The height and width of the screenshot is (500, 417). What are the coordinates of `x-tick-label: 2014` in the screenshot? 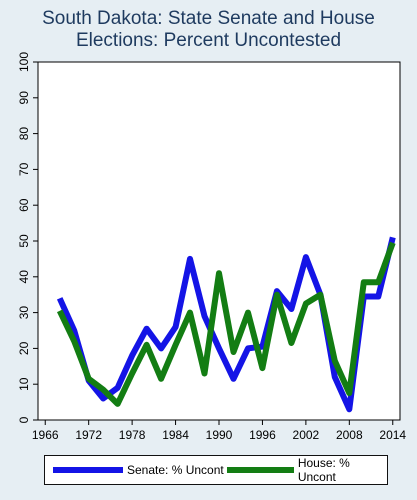 It's located at (392, 435).